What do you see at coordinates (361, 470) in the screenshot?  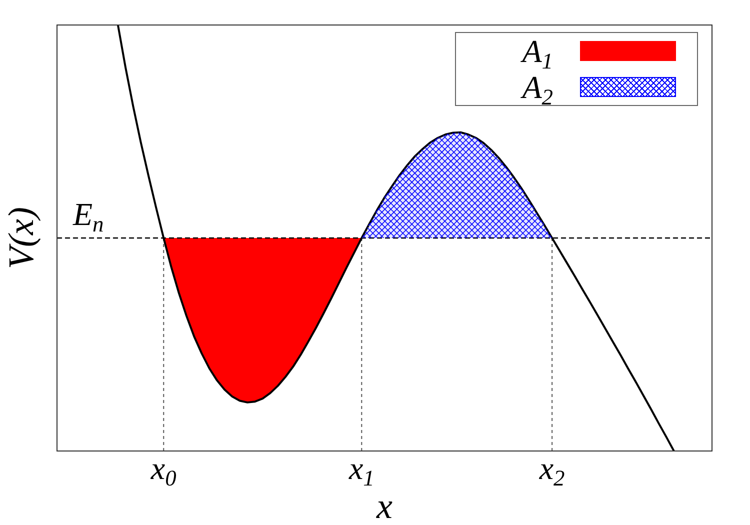 I see `x-tick-label: x$_{1}$` at bounding box center [361, 470].